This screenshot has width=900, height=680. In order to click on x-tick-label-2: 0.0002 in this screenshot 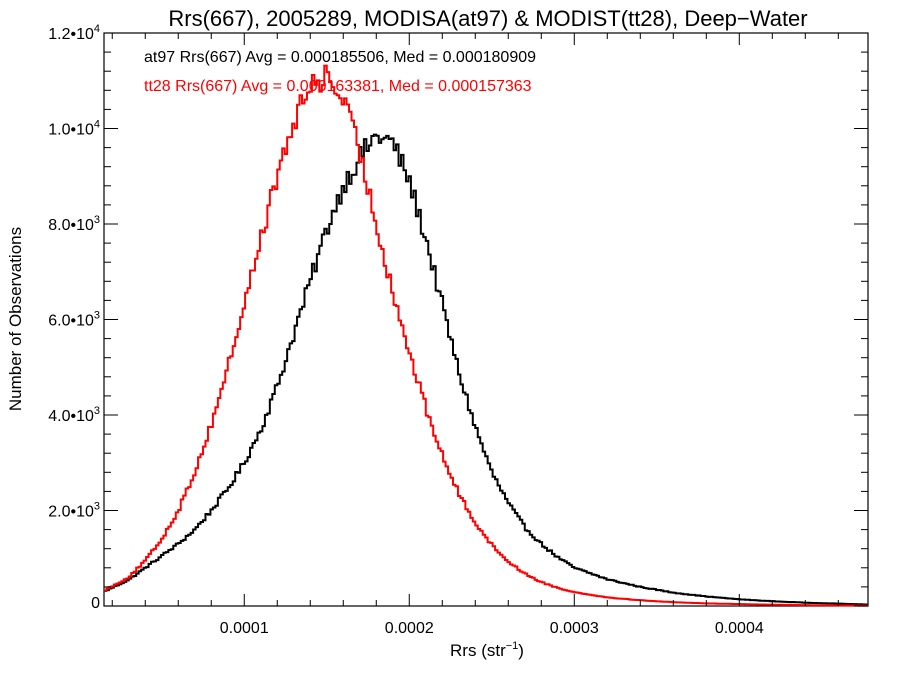, I will do `click(409, 628)`.